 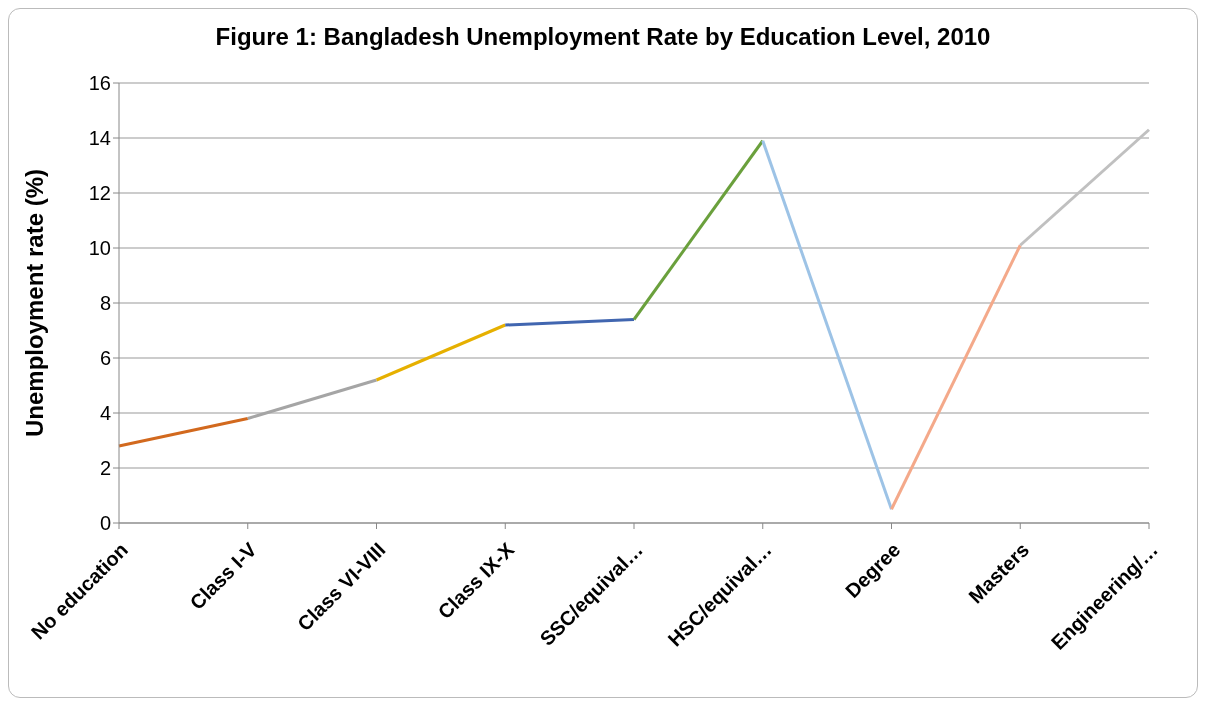 I want to click on y-tick-label: 6, so click(x=105, y=358).